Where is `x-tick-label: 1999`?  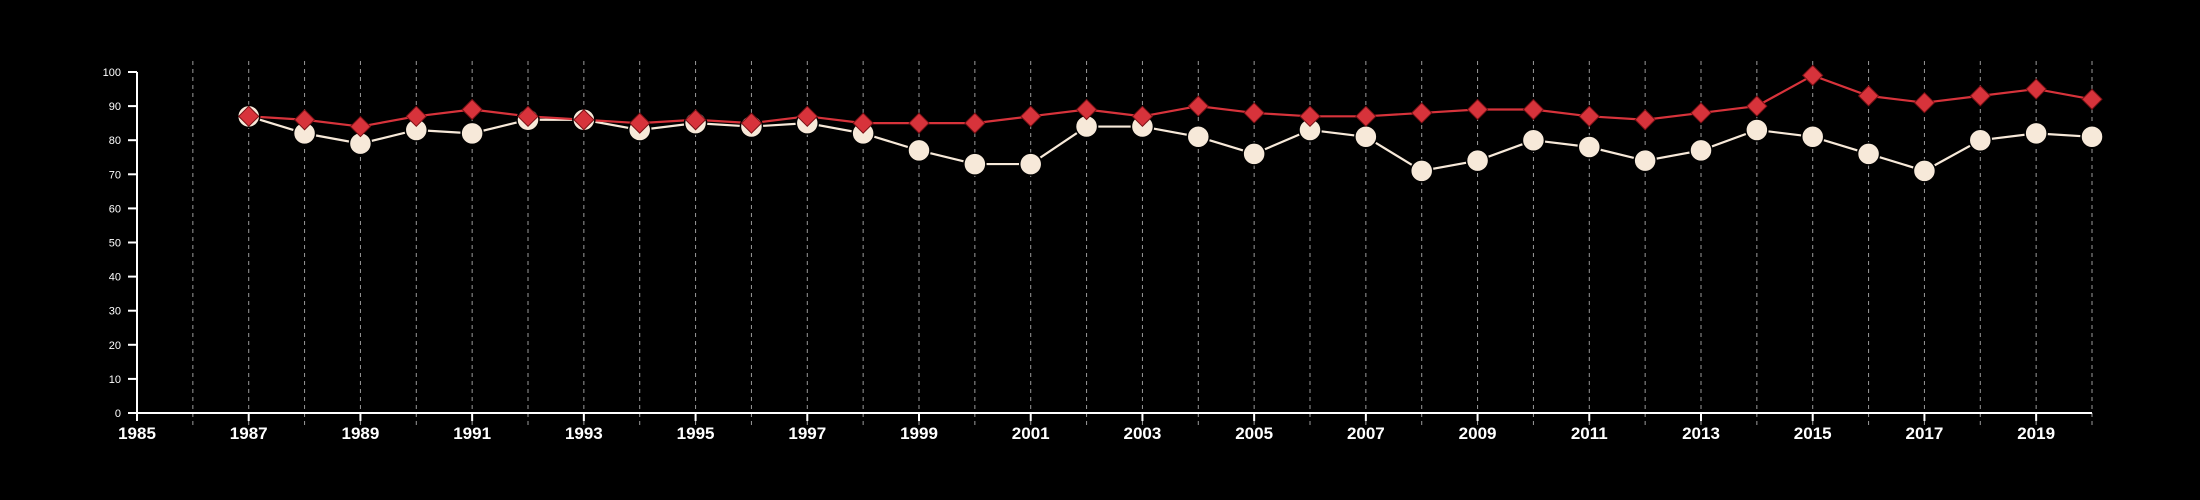 x-tick-label: 1999 is located at coordinates (919, 433).